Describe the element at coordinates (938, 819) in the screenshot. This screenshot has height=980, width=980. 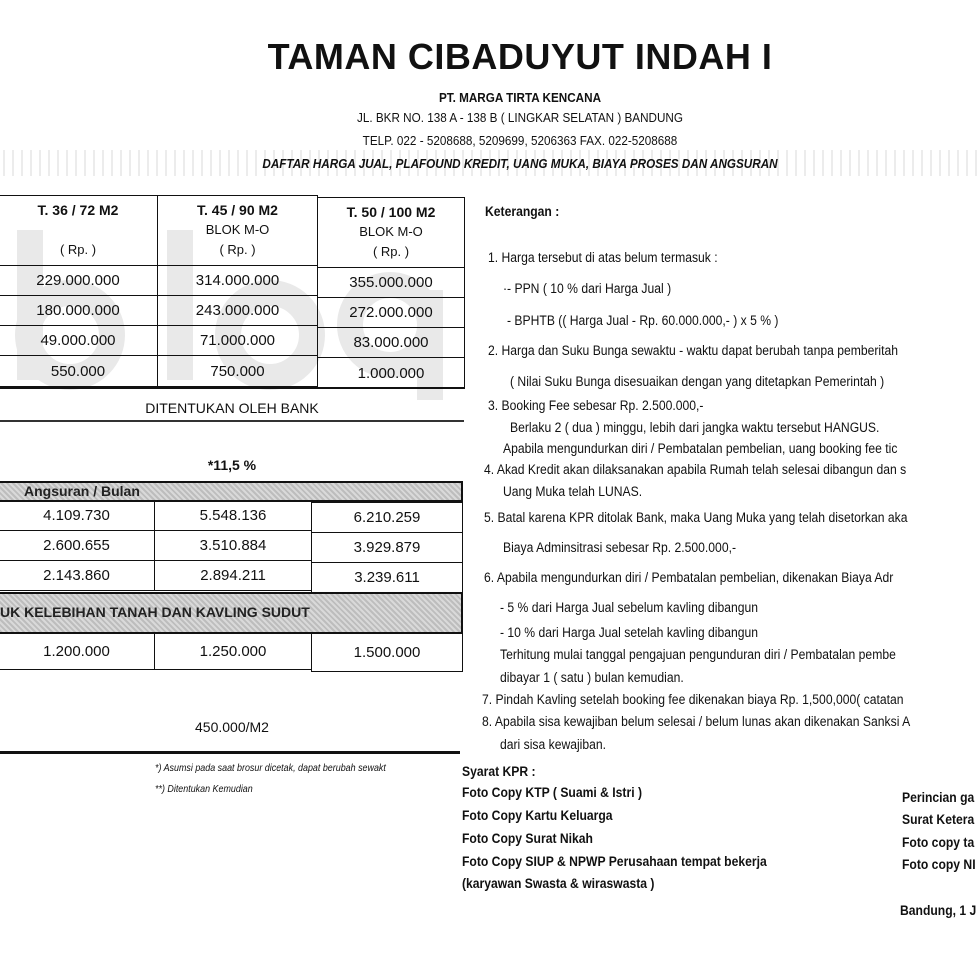
I see `syarat-right-item: Surat Ketera` at that location.